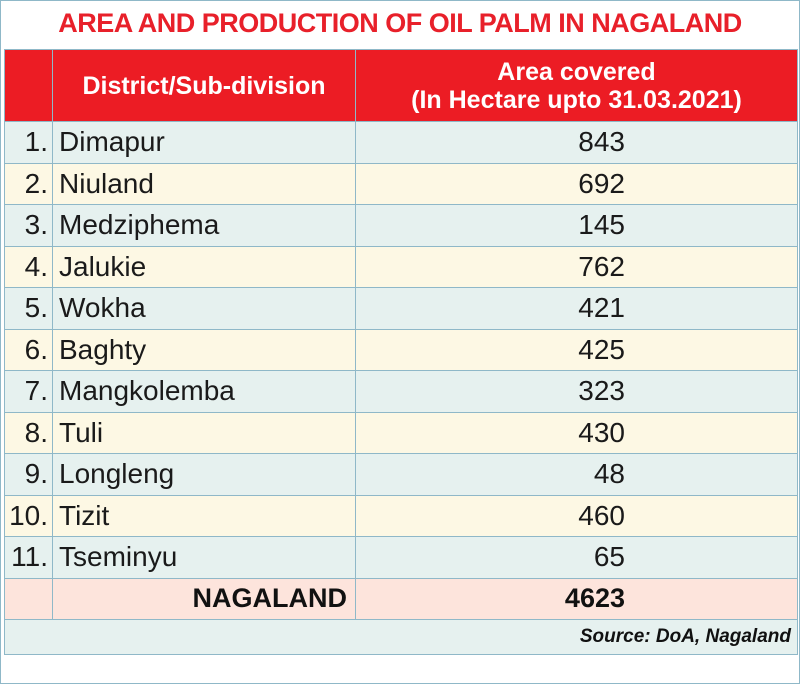 This screenshot has height=684, width=800. I want to click on area-value: 460, so click(576, 515).